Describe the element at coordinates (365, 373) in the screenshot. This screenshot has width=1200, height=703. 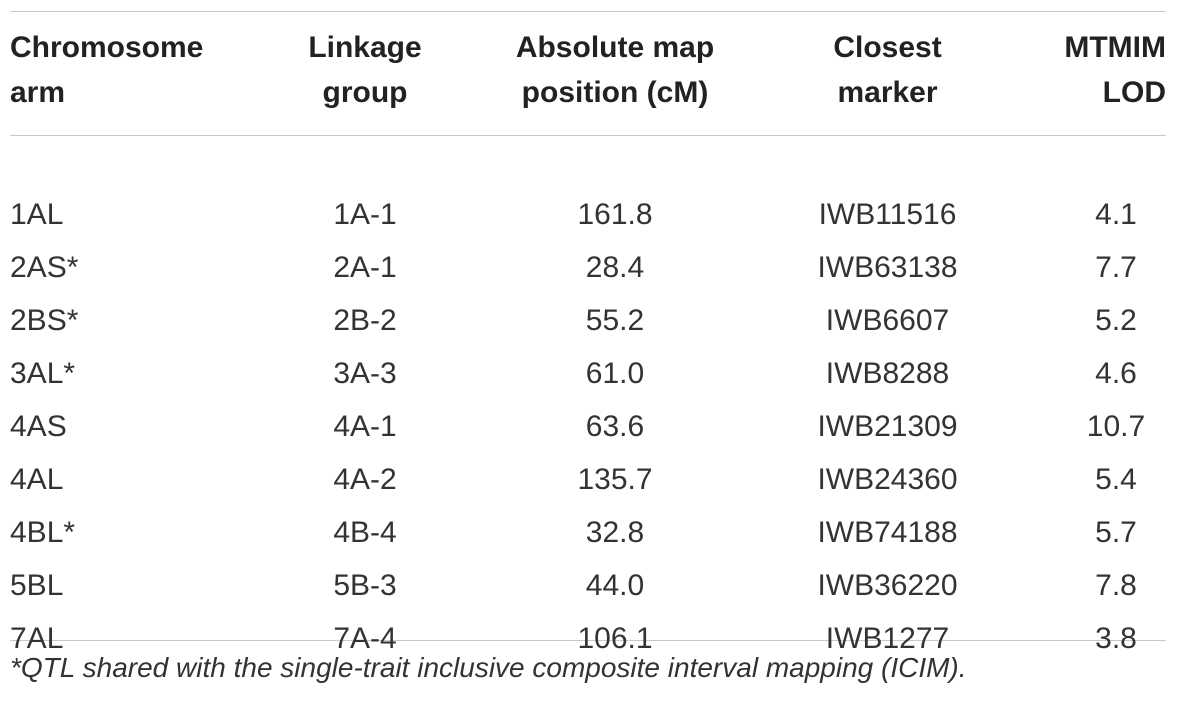
I see `cell-group: 3A-3` at that location.